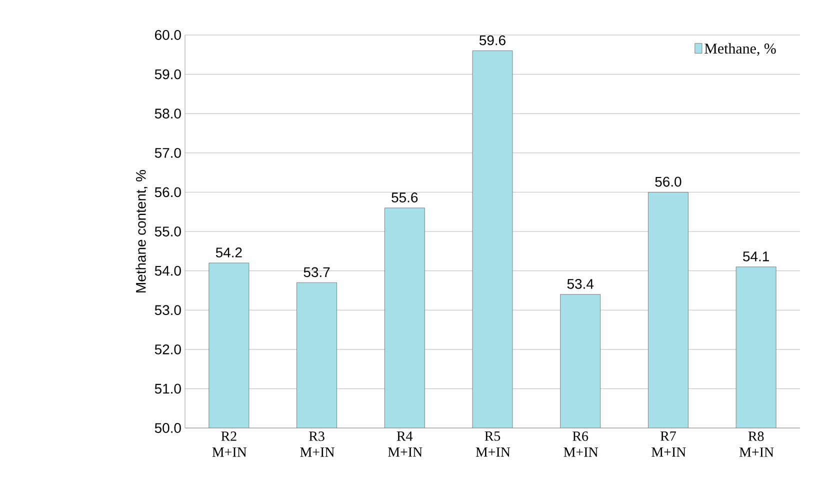 The image size is (823, 502). Describe the element at coordinates (167, 231) in the screenshot. I see `y-tick-label: 55.0` at that location.